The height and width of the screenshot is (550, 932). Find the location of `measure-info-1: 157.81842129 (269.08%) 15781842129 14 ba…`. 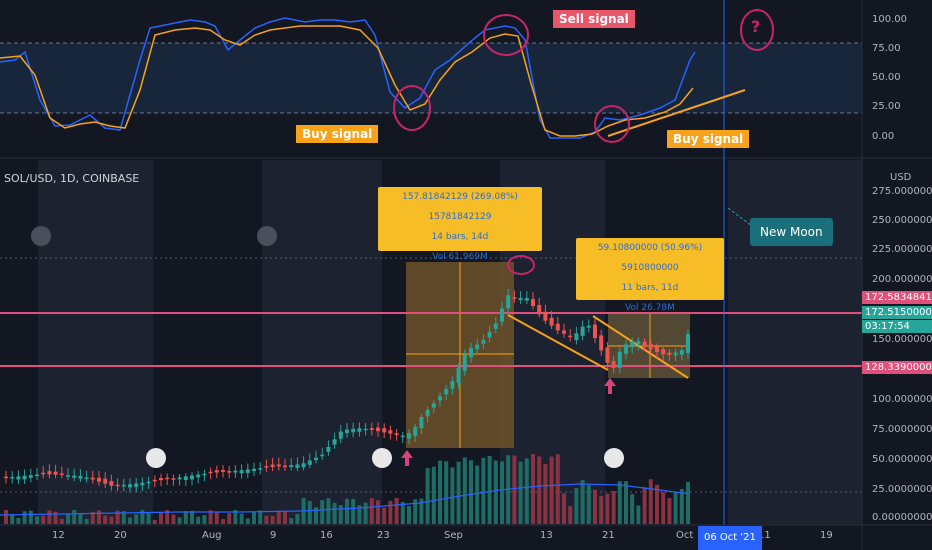

measure-info-1: 157.81842129 (269.08%) 15781842129 14 ba… is located at coordinates (460, 224).